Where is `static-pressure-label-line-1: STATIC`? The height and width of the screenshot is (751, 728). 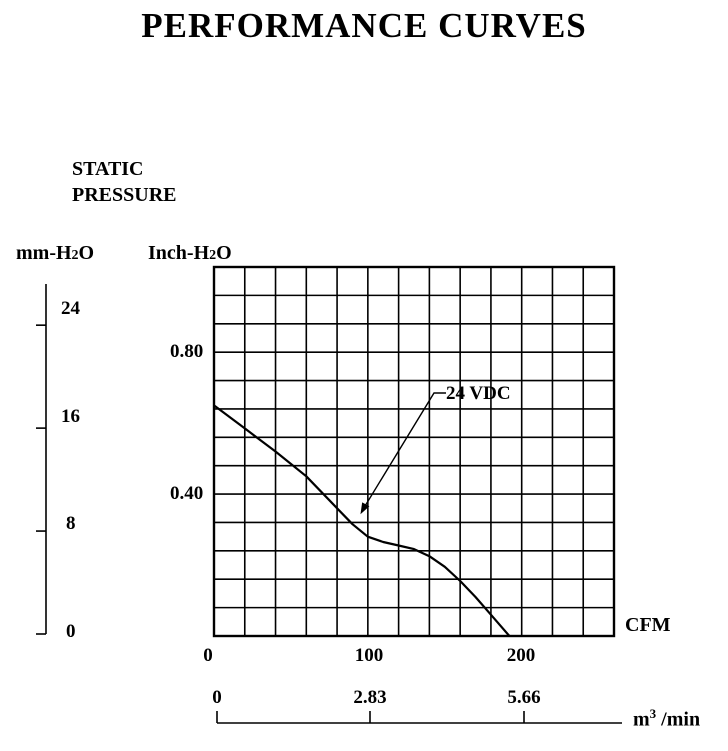 static-pressure-label-line-1: STATIC is located at coordinates (108, 169).